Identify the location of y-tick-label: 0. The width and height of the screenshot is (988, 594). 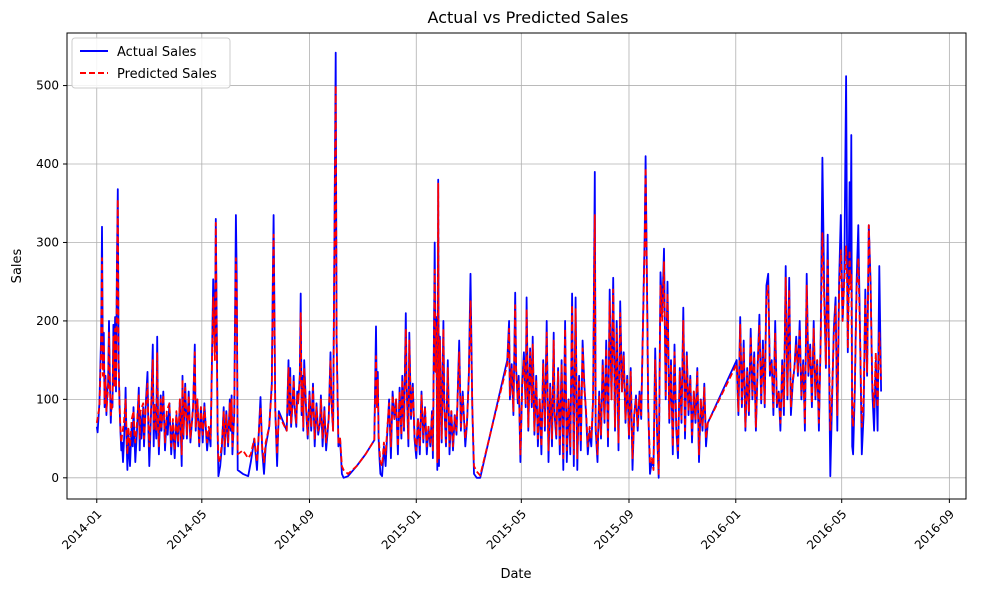
(55, 478).